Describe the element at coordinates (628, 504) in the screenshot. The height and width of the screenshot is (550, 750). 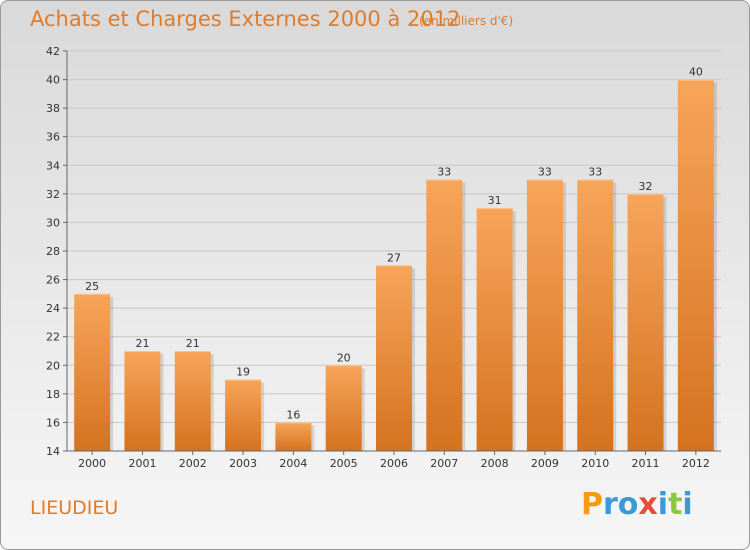
I see `logo-letter: o` at that location.